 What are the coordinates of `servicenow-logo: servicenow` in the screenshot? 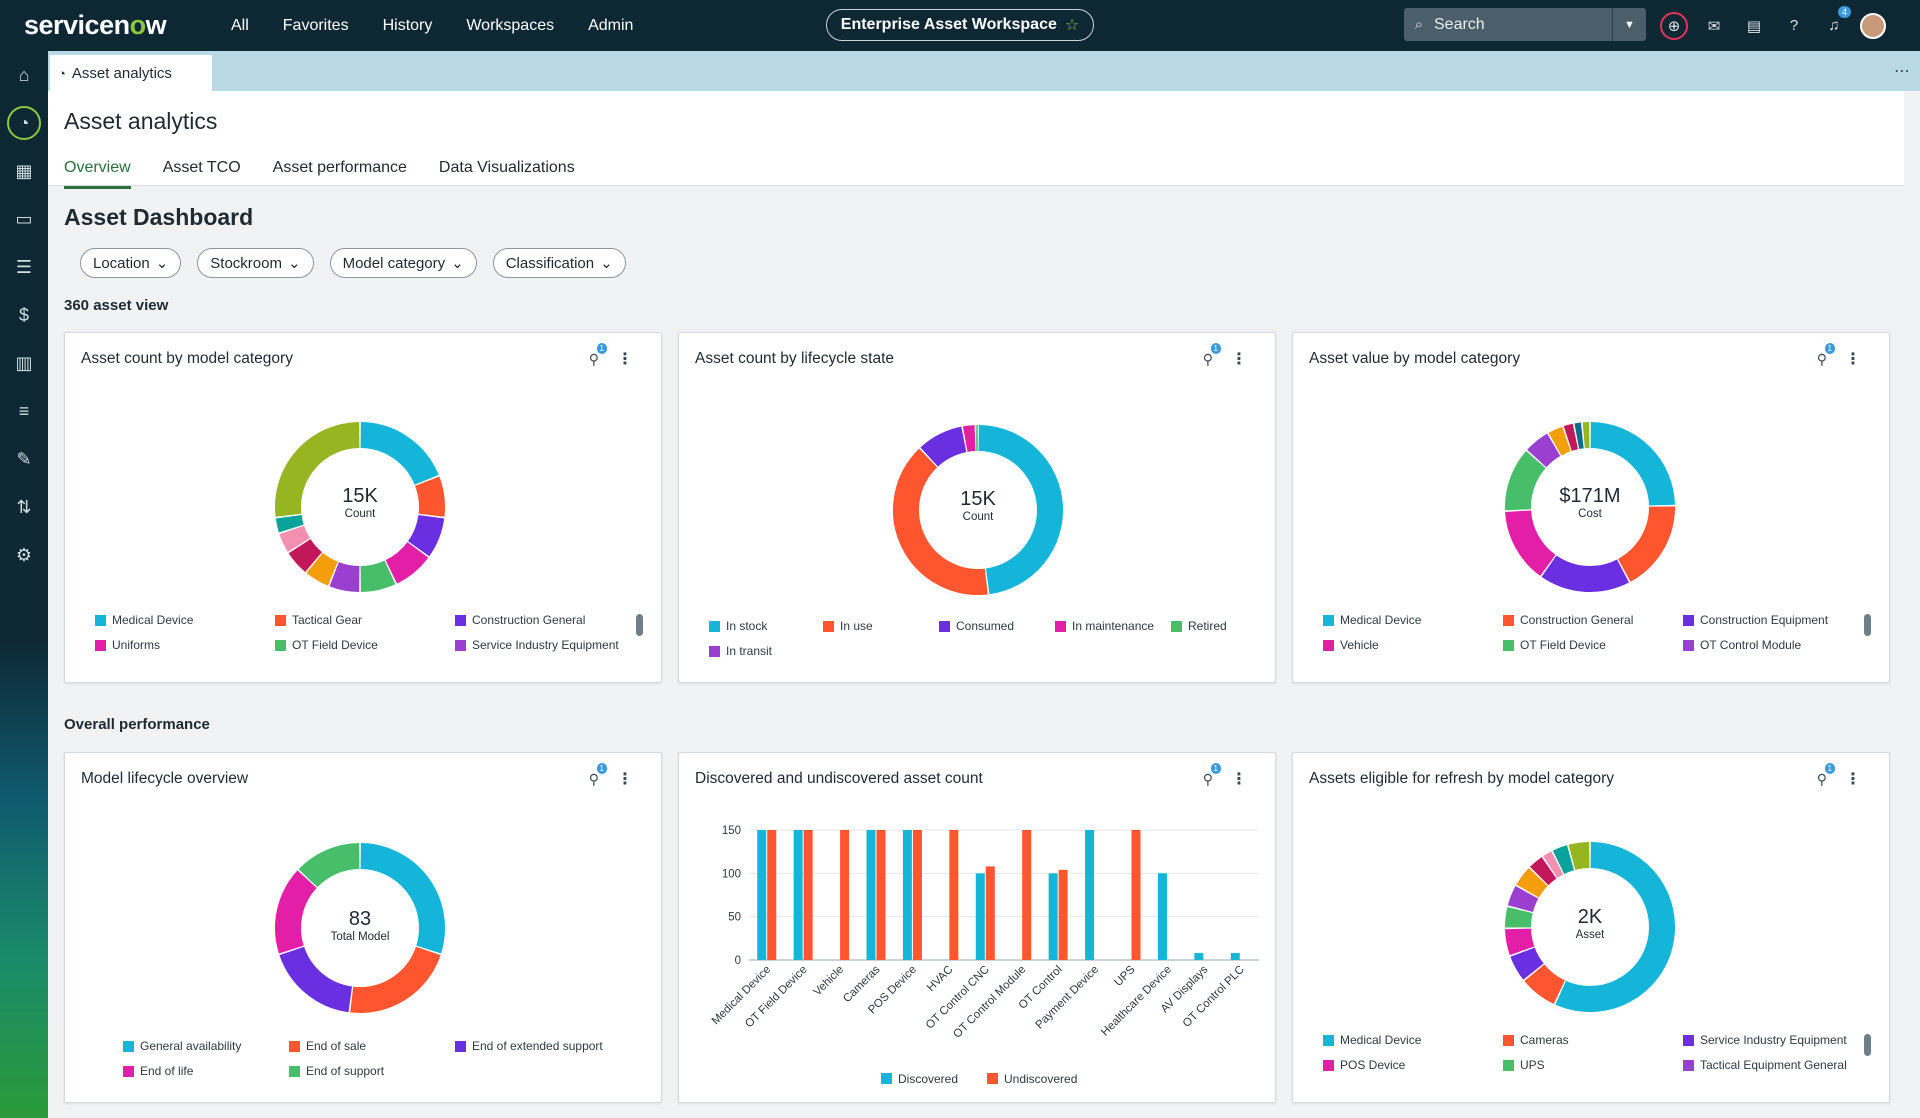 It's located at (95, 25).